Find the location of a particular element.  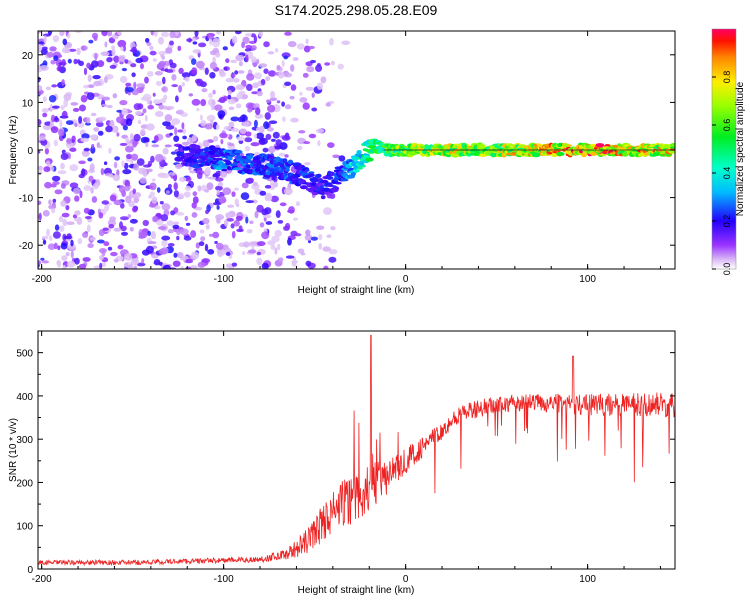

y-tick-label: -10 is located at coordinates (26, 199).